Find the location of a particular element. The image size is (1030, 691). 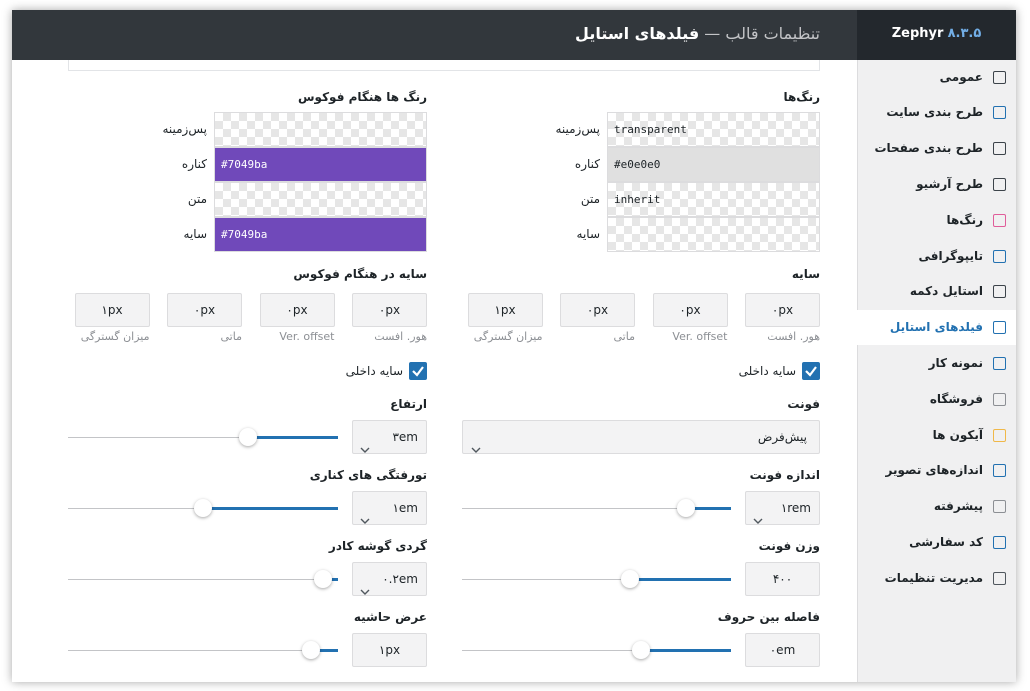

field-heading: فونت is located at coordinates (803, 404).